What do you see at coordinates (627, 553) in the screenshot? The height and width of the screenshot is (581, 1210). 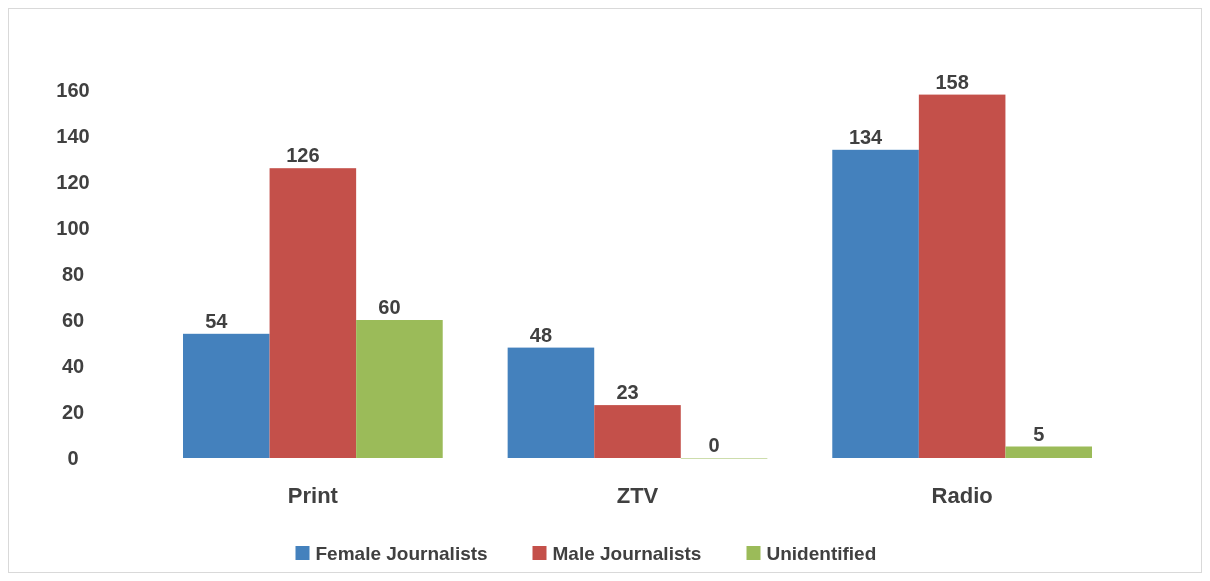 I see `legend-label: Male Journalists` at bounding box center [627, 553].